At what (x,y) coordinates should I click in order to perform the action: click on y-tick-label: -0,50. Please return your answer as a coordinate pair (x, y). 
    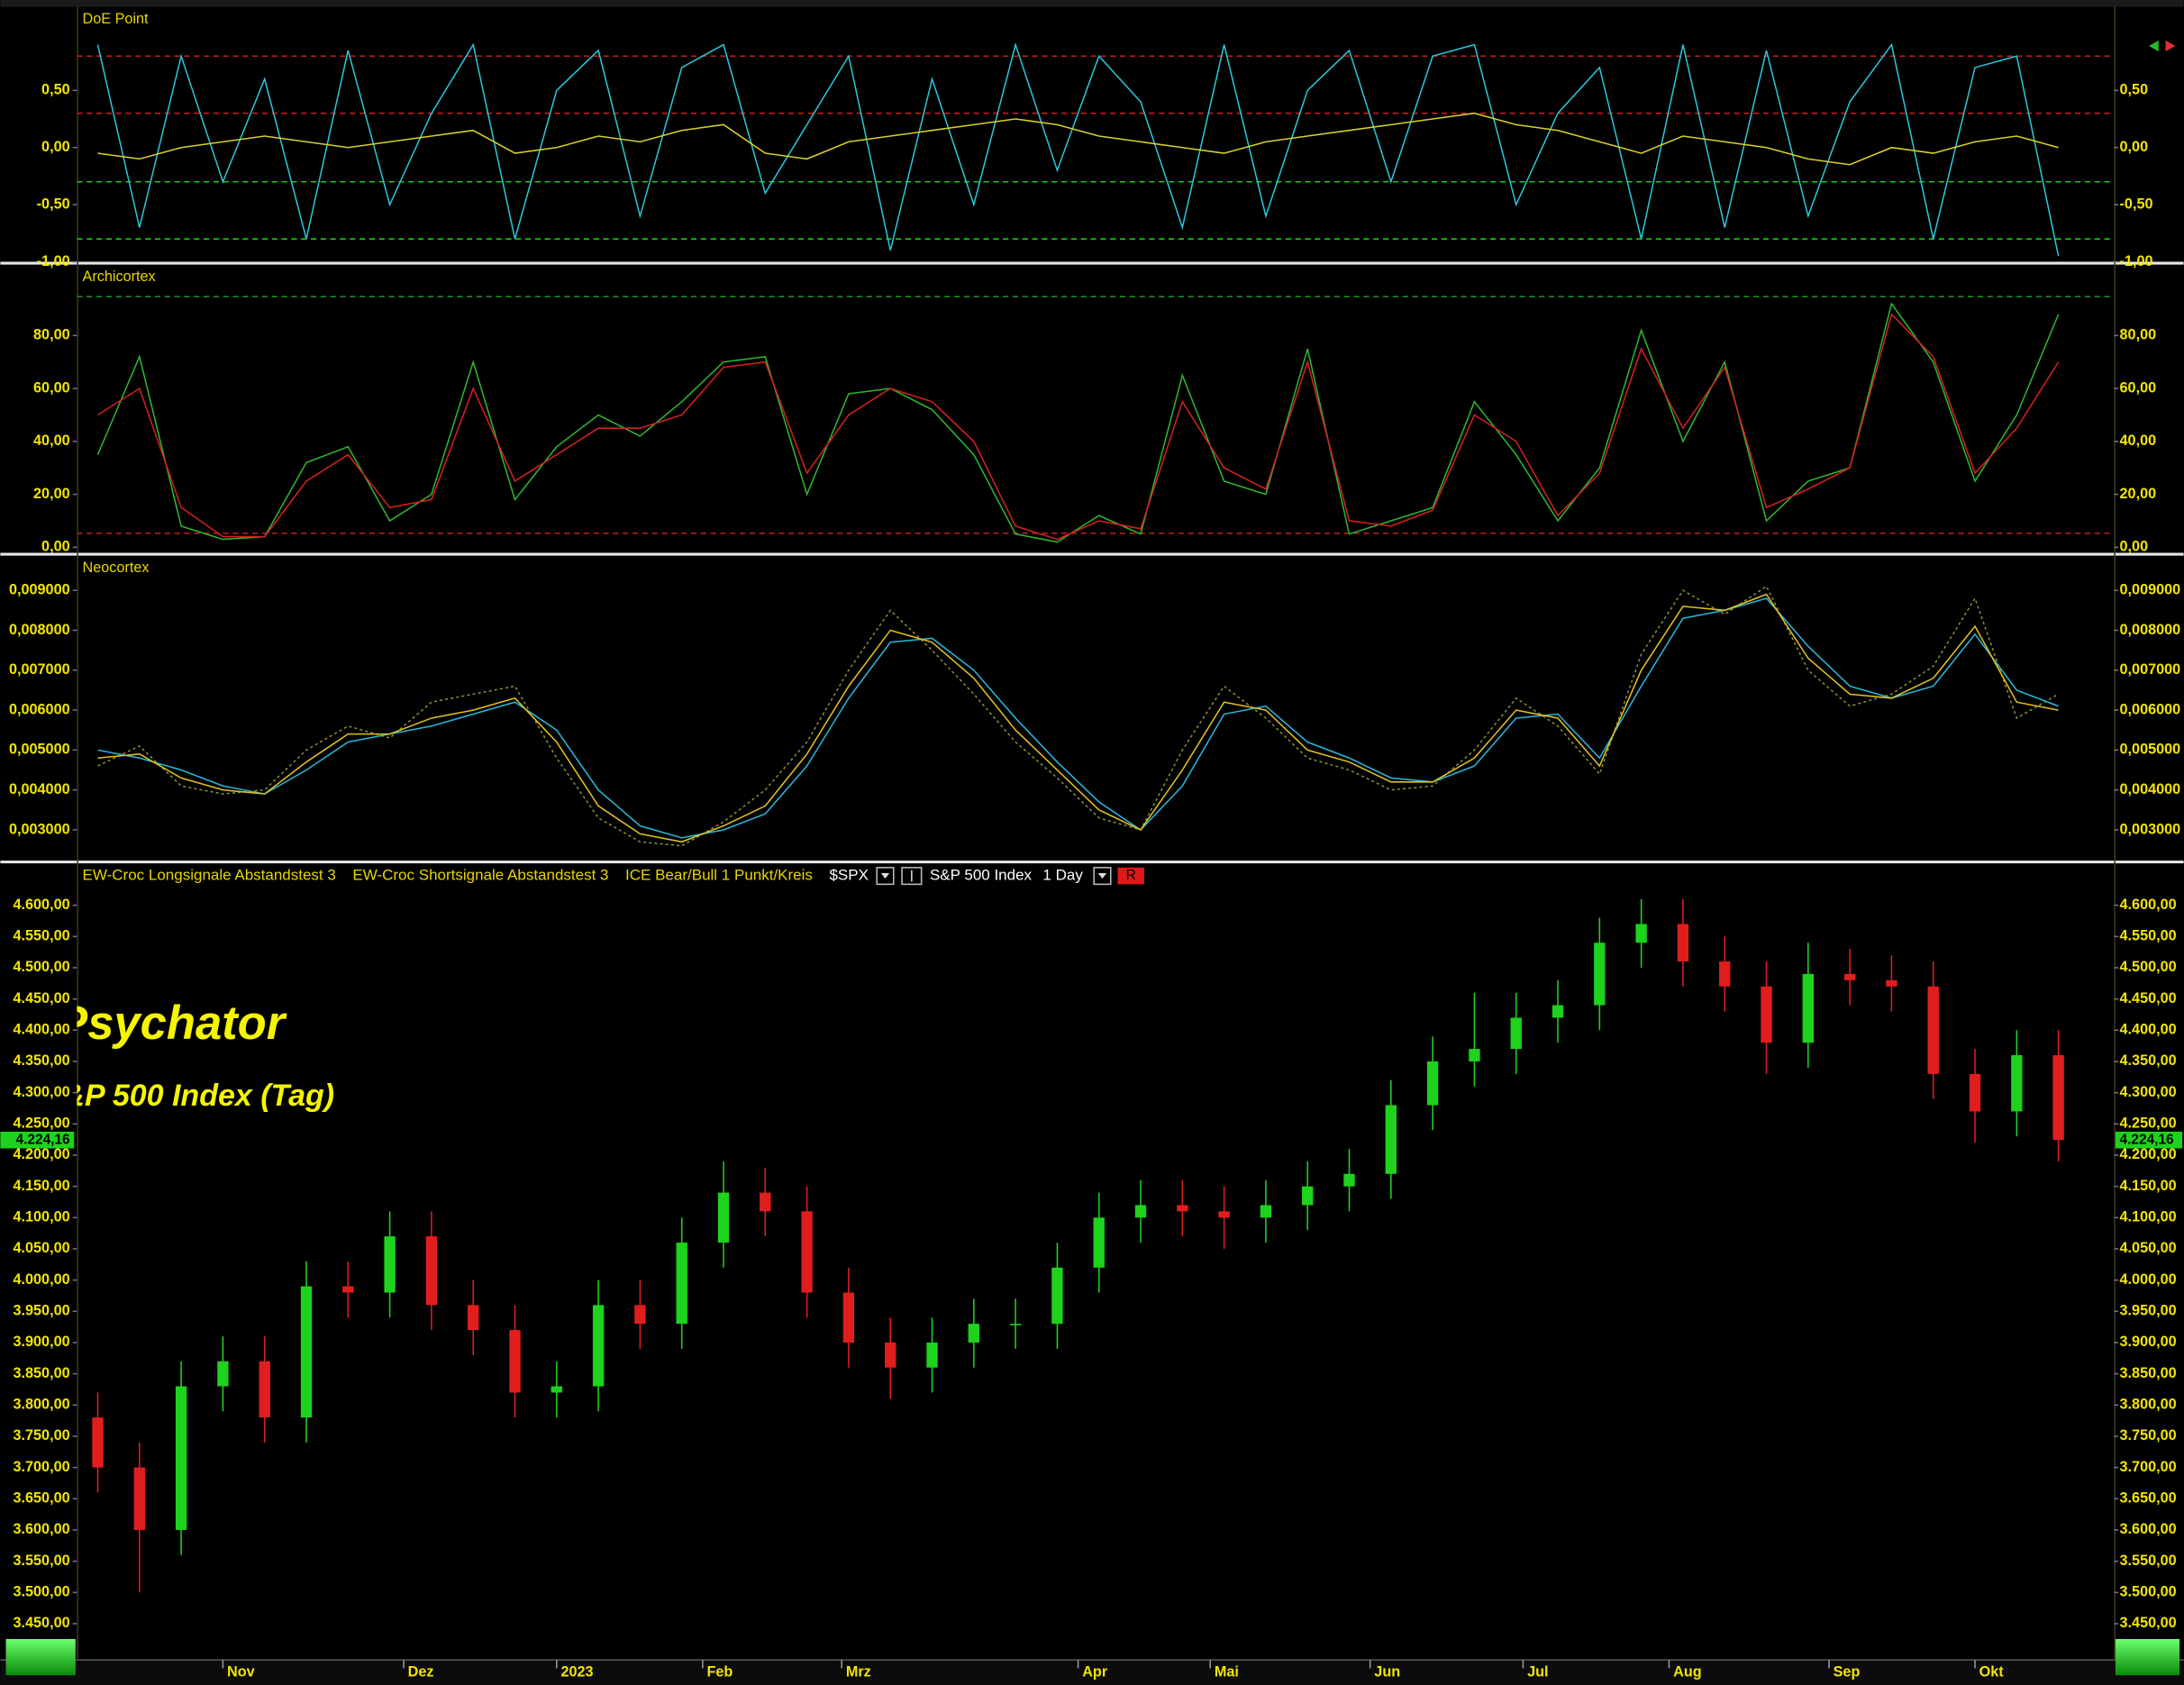
    Looking at the image, I should click on (2136, 204).